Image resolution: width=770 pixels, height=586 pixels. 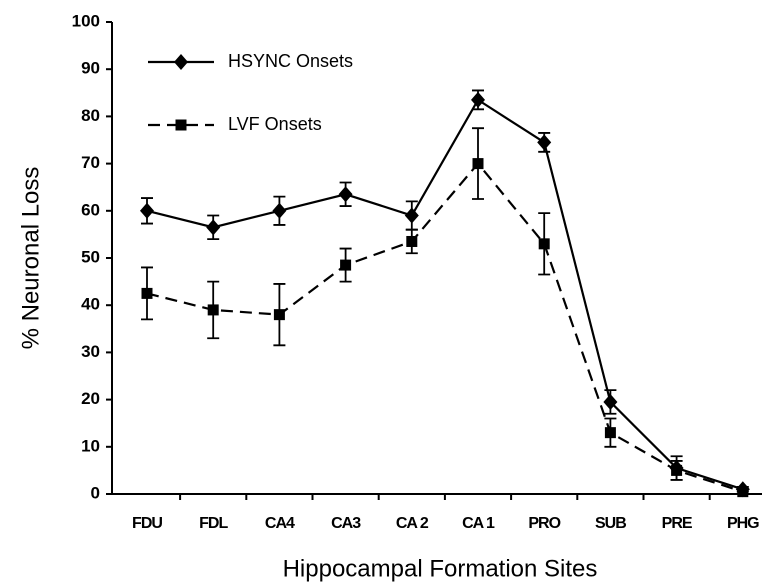 What do you see at coordinates (90, 256) in the screenshot?
I see `y-tick-label: 50` at bounding box center [90, 256].